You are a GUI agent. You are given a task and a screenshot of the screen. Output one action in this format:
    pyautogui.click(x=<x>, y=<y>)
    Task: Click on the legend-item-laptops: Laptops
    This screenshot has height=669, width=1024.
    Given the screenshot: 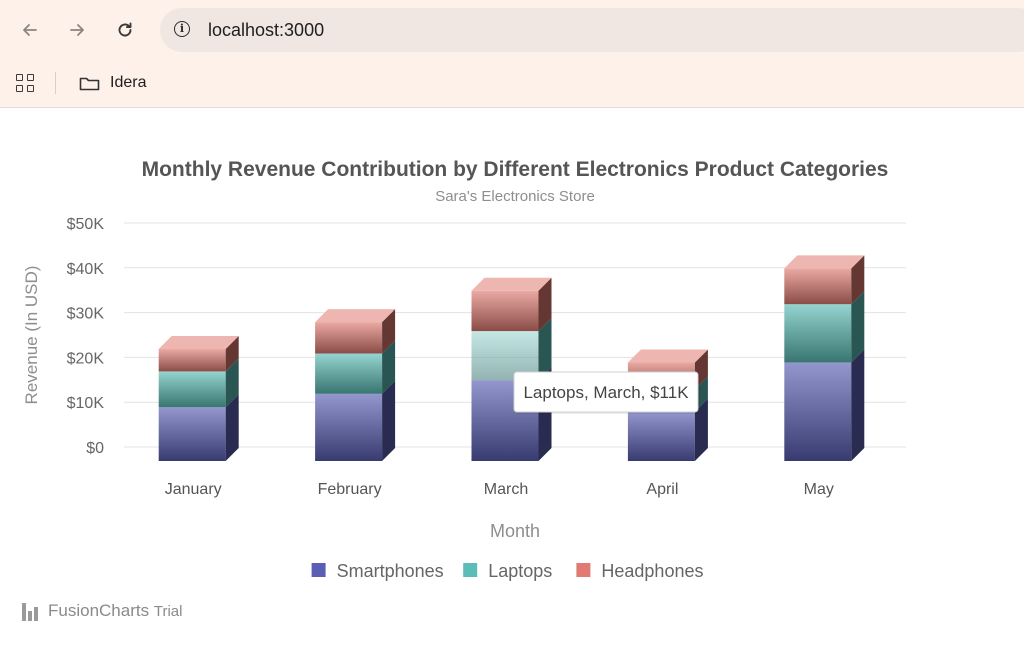 What is the action you would take?
    pyautogui.click(x=507, y=571)
    